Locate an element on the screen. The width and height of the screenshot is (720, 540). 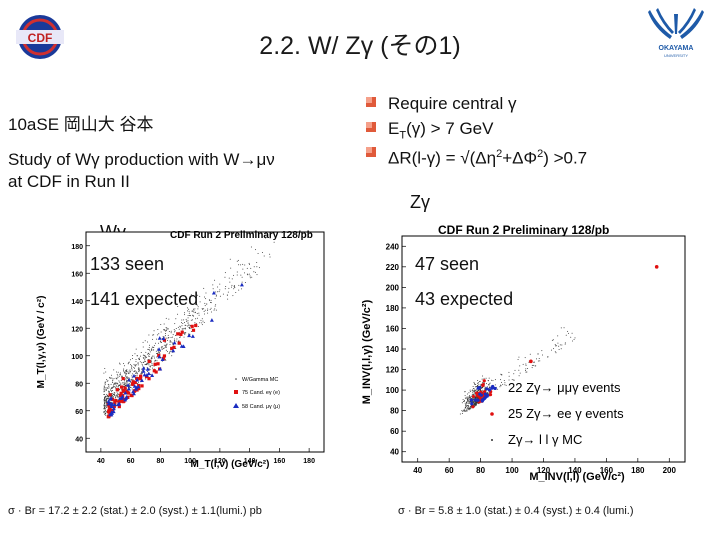
ee-event is located at coordinates (531, 361).